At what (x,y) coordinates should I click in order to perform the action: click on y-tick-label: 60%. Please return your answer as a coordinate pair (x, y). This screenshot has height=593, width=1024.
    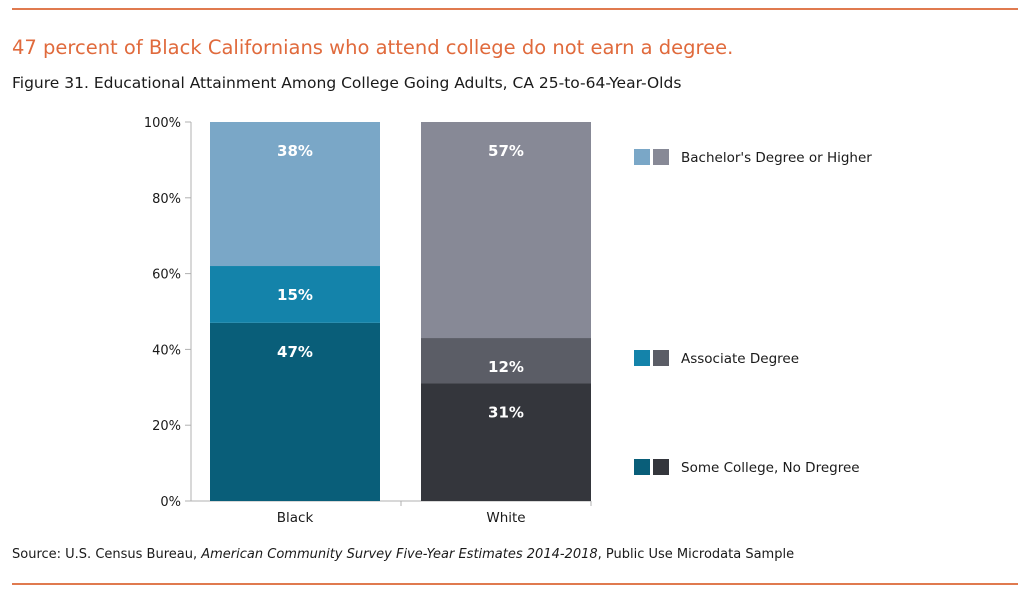
    Looking at the image, I should click on (166, 275).